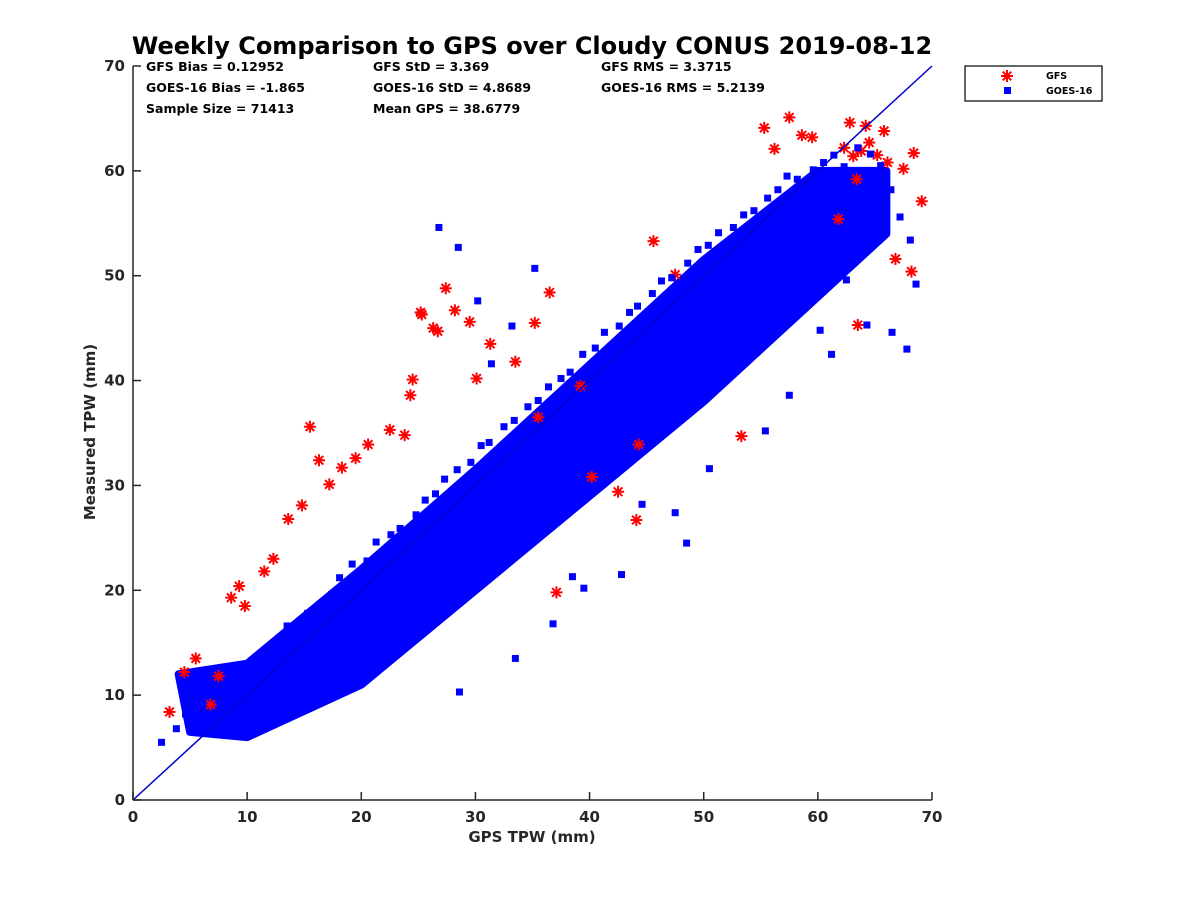  I want to click on legend-goes-marker-icon, so click(1007, 90).